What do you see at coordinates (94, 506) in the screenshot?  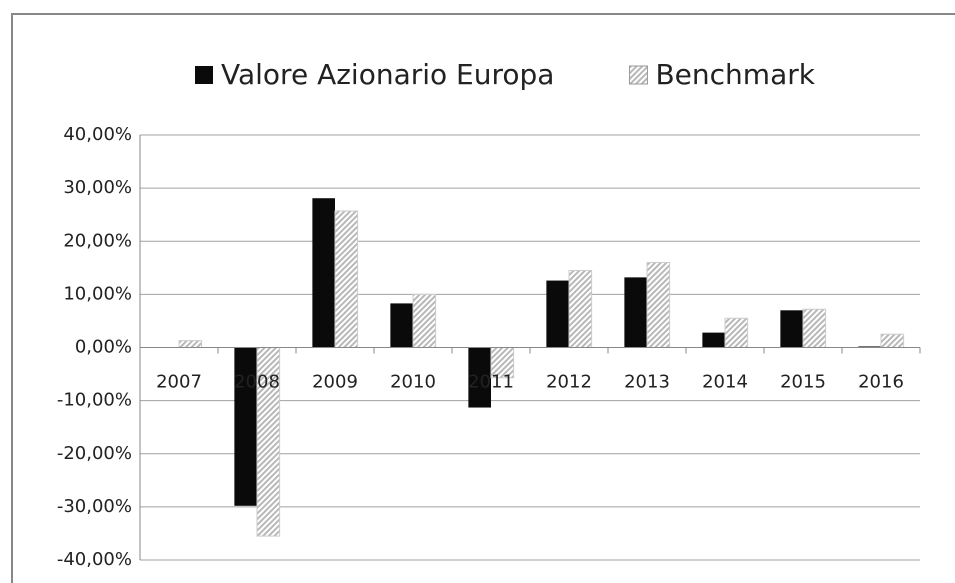 I see `y-tick-label: -30,00%` at bounding box center [94, 506].